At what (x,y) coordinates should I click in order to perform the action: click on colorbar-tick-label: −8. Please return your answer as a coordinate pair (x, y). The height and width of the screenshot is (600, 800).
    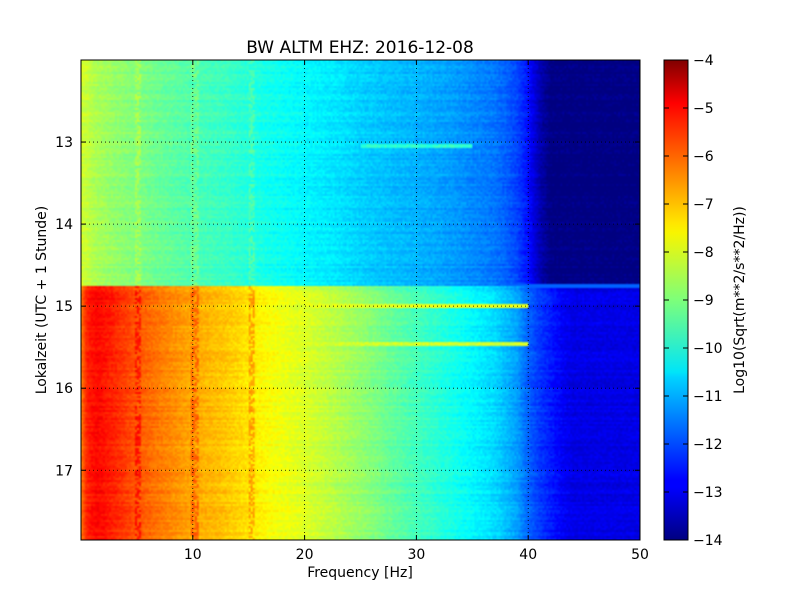
    Looking at the image, I should click on (703, 253).